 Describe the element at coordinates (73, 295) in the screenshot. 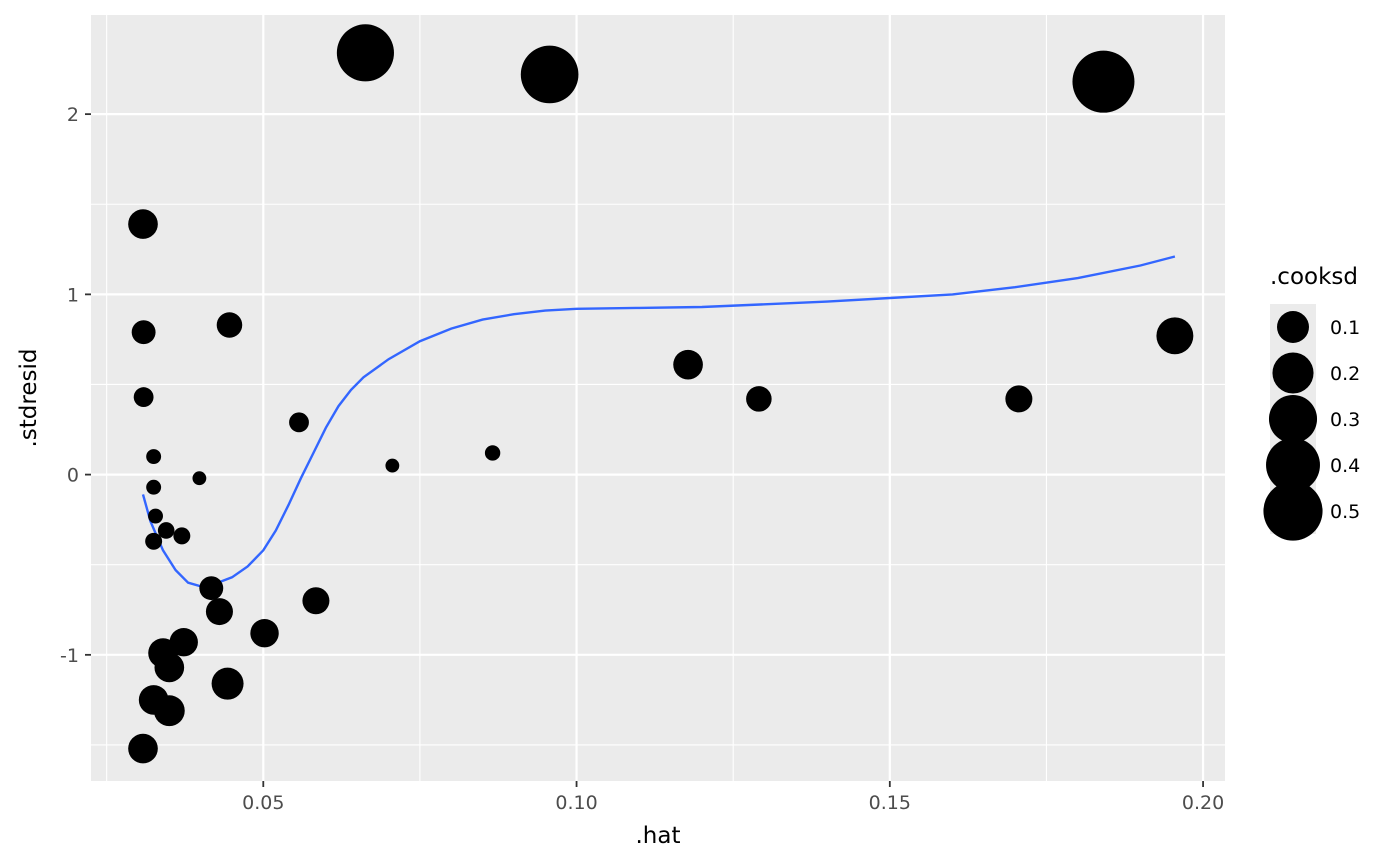

I see `y-tick-label-2: 1` at that location.